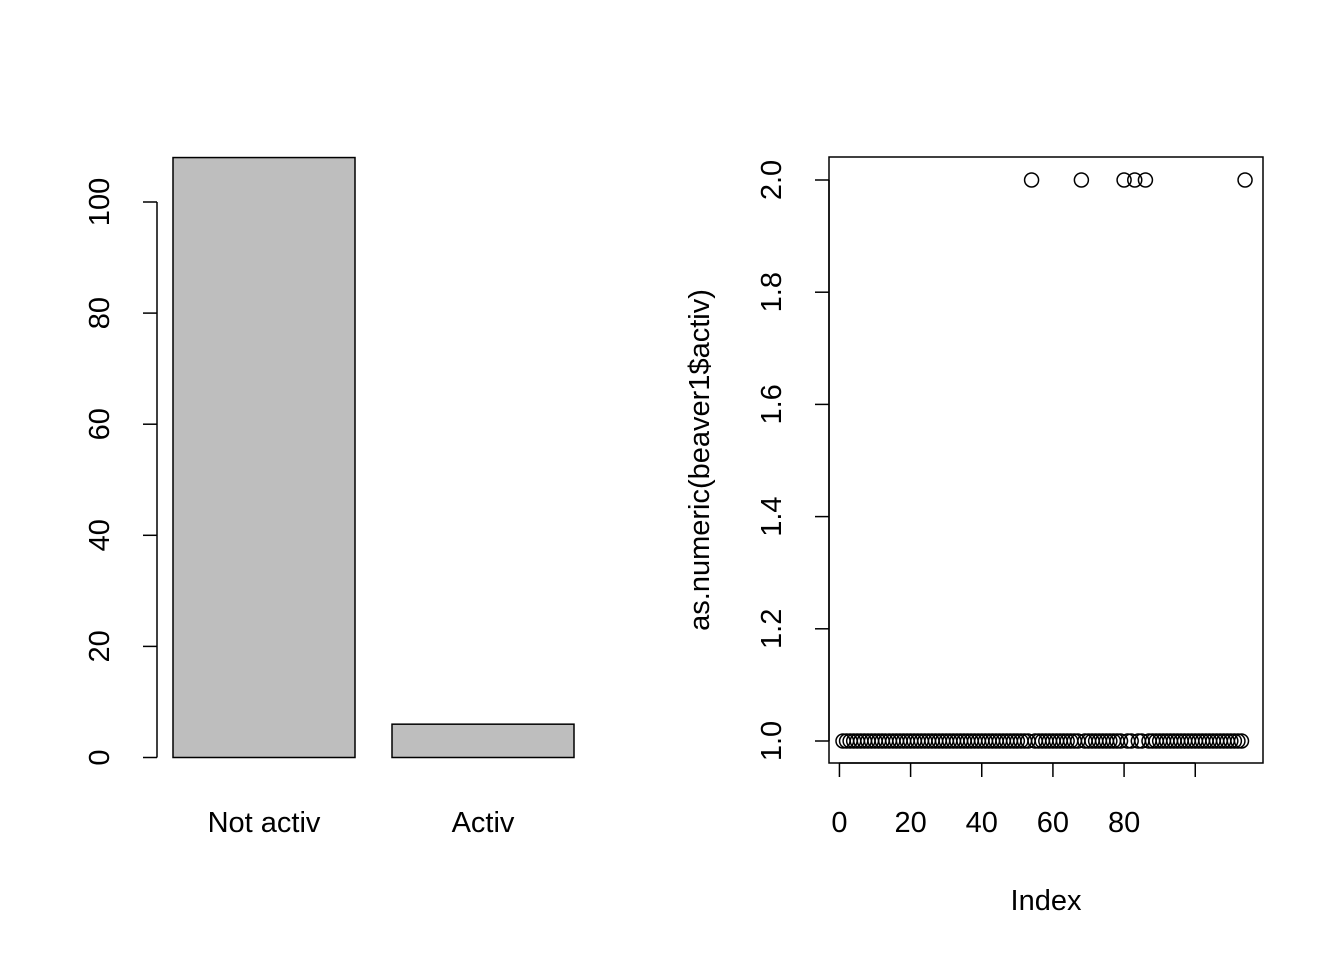  What do you see at coordinates (982, 823) in the screenshot?
I see `scatter-x-tick-label: 40` at bounding box center [982, 823].